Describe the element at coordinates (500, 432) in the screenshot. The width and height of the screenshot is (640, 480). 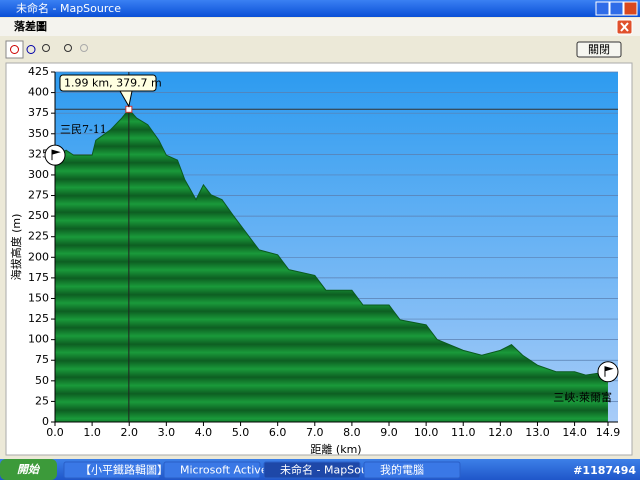
I see `x-tick-label: 12.0` at that location.